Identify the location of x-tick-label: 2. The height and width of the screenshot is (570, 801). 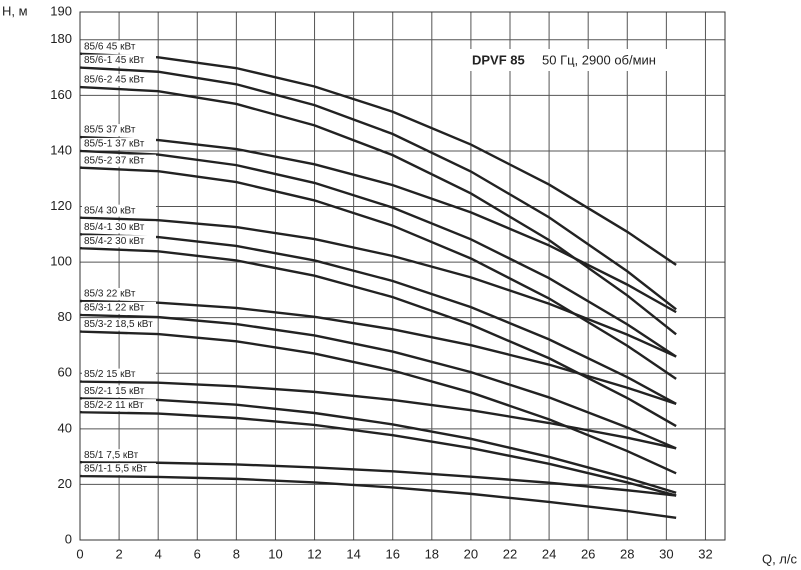
(118, 553).